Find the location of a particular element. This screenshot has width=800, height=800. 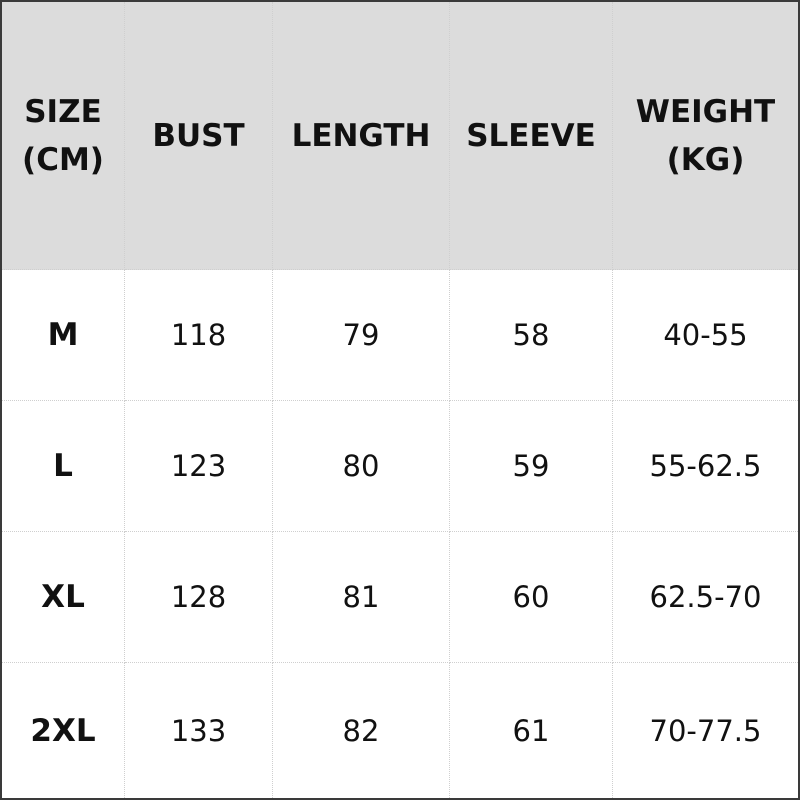

value-text: 123 is located at coordinates (198, 466).